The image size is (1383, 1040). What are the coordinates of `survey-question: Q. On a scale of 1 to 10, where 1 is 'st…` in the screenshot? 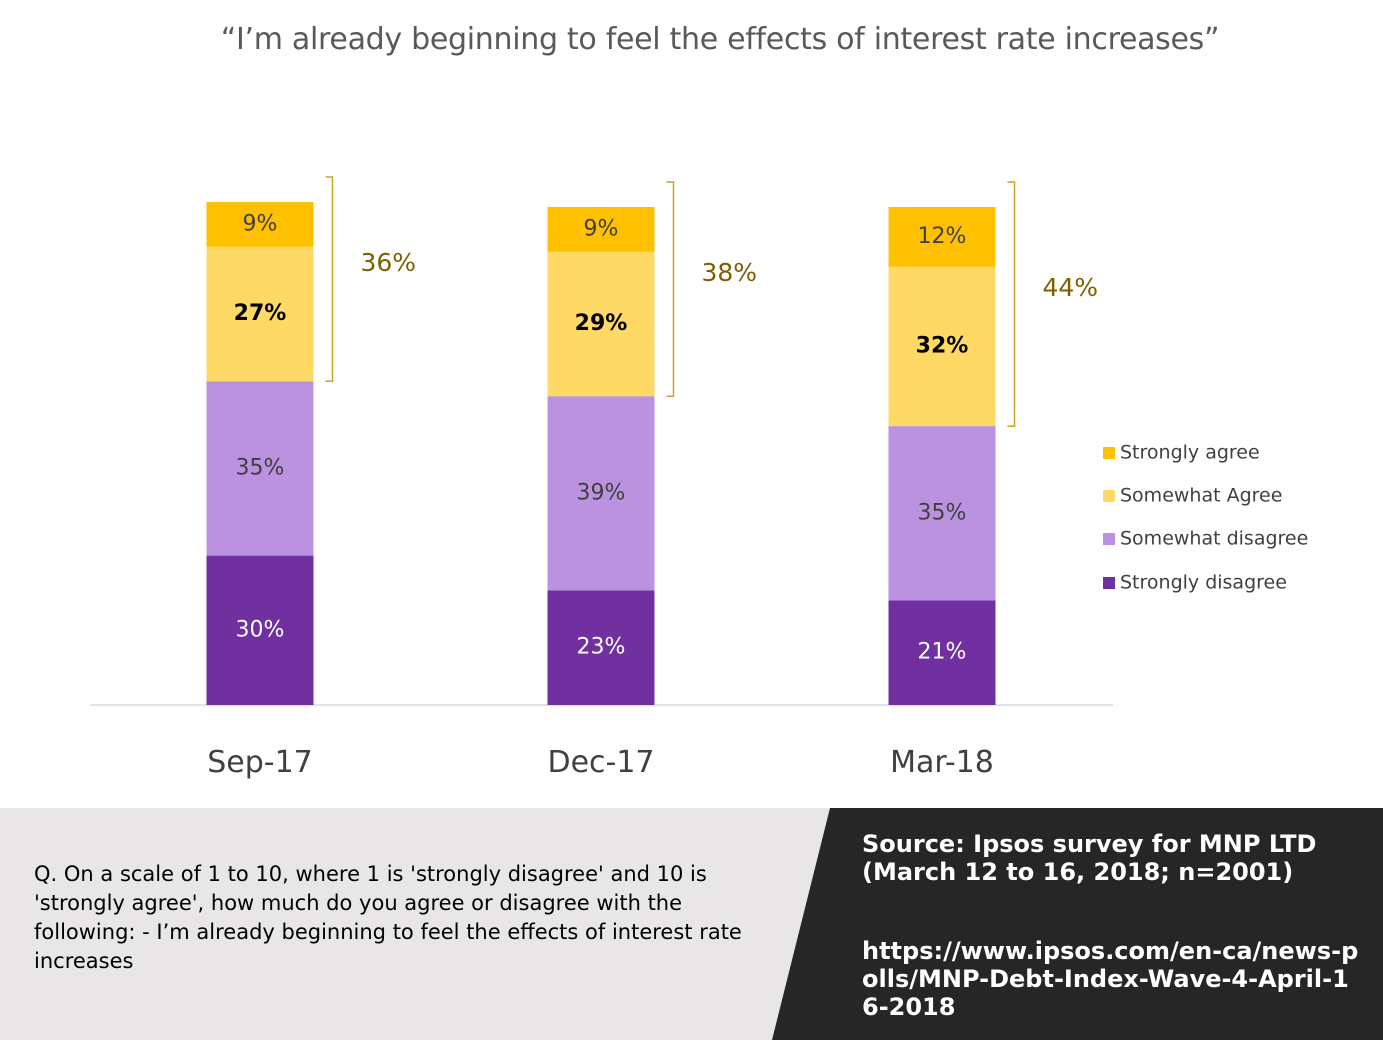 It's located at (388, 917).